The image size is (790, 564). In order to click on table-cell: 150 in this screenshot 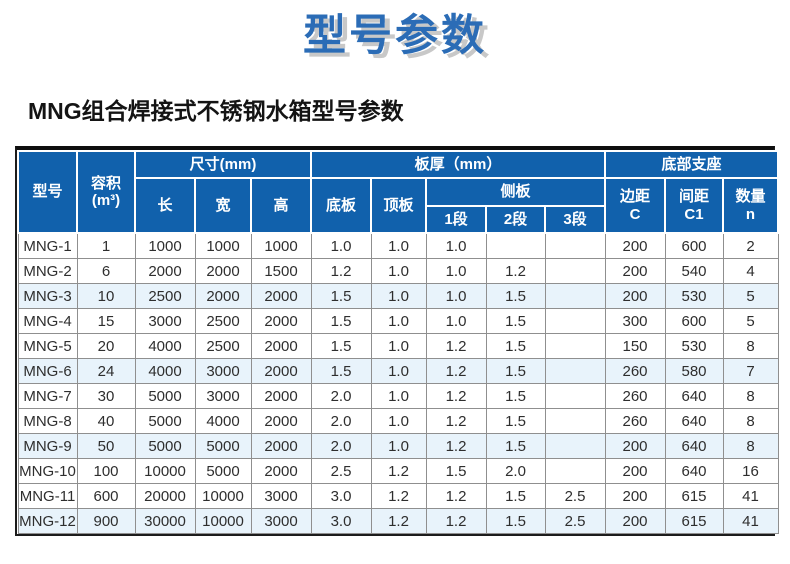, I will do `click(635, 346)`.